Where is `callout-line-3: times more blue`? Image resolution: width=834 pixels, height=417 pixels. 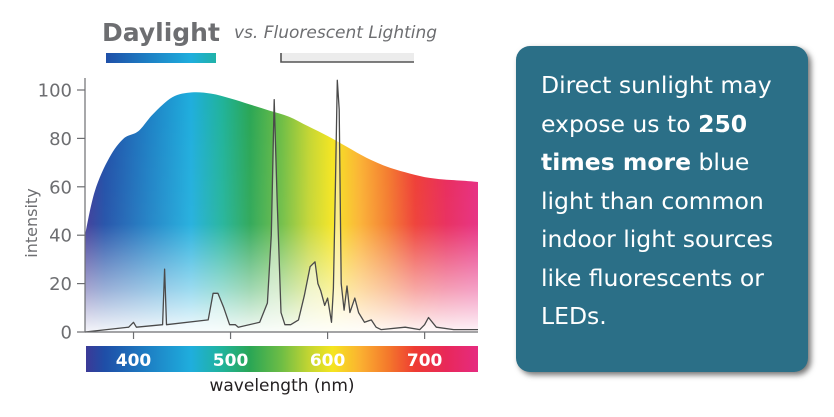
callout-line-3: times more blue is located at coordinates (645, 162).